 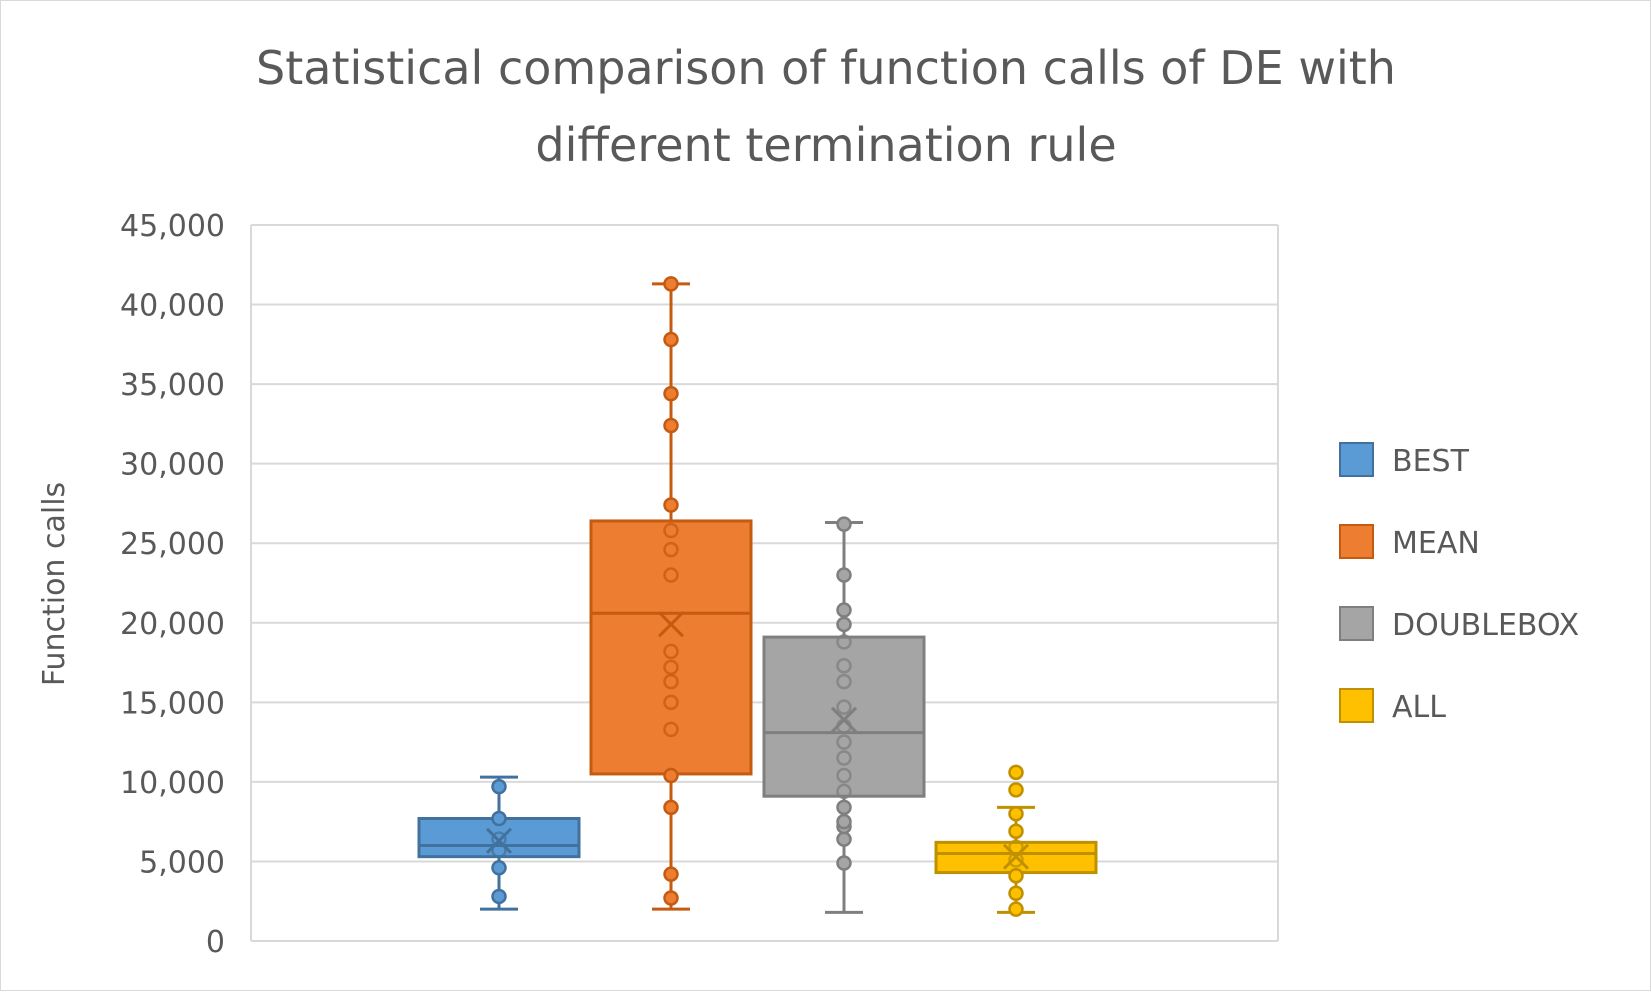 I want to click on y-tick-label: 45,000, so click(x=172, y=226).